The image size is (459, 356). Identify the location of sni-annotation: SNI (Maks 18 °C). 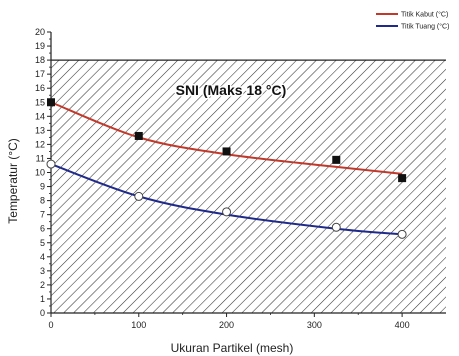
(231, 90).